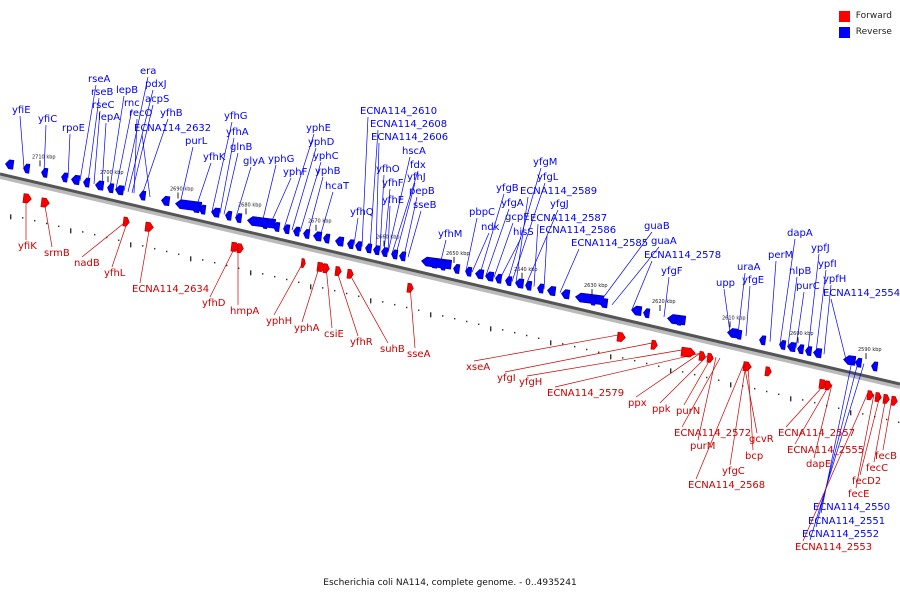 This screenshot has width=900, height=600. I want to click on gene-r23, so click(318, 236).